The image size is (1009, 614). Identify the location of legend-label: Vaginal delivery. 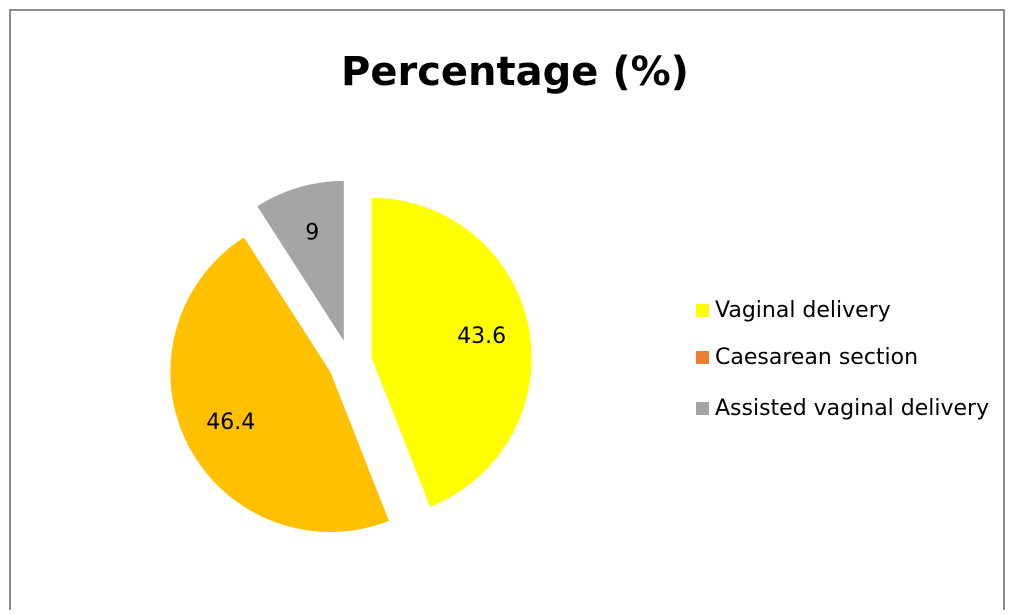
(803, 310).